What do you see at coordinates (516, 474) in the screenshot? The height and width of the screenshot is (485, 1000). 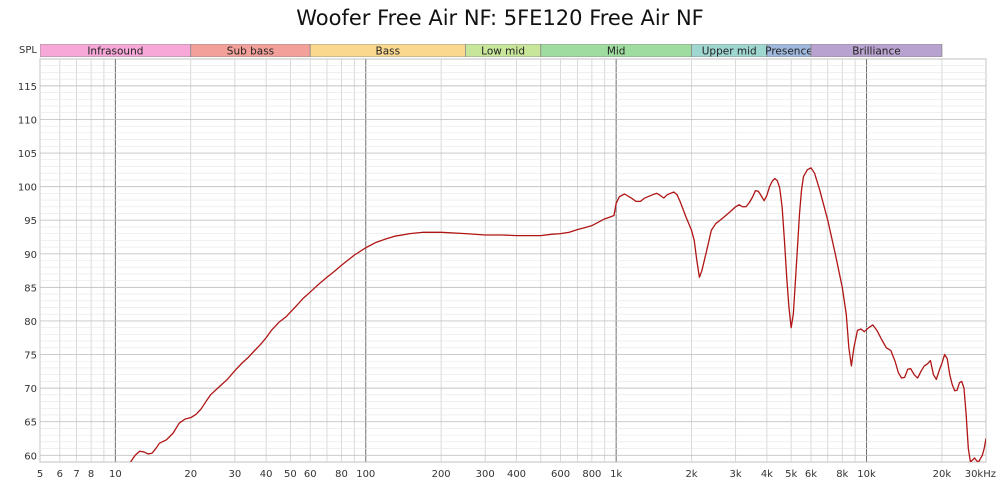 I see `x-tick-label: 400` at bounding box center [516, 474].